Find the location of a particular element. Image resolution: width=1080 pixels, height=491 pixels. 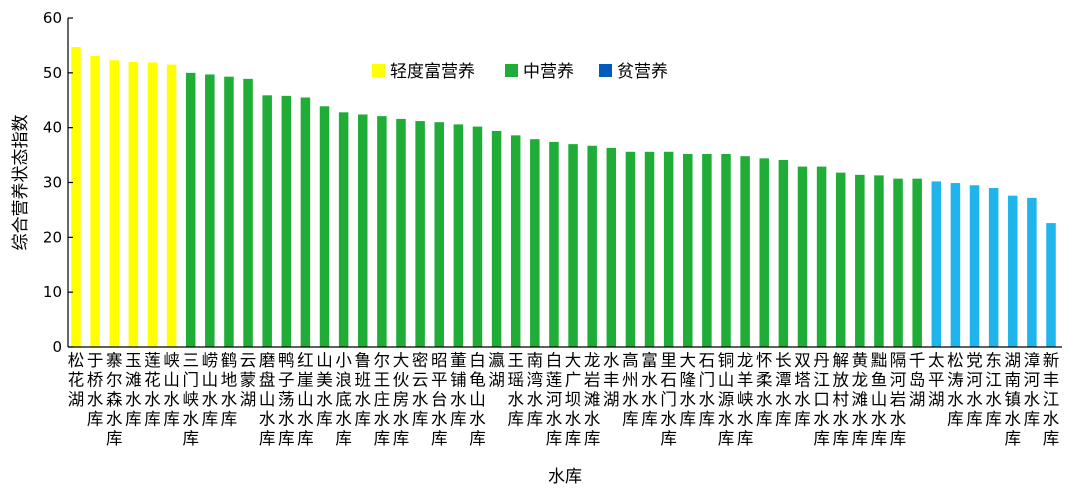

x-category-label: 鹤地水库 is located at coordinates (229, 390).